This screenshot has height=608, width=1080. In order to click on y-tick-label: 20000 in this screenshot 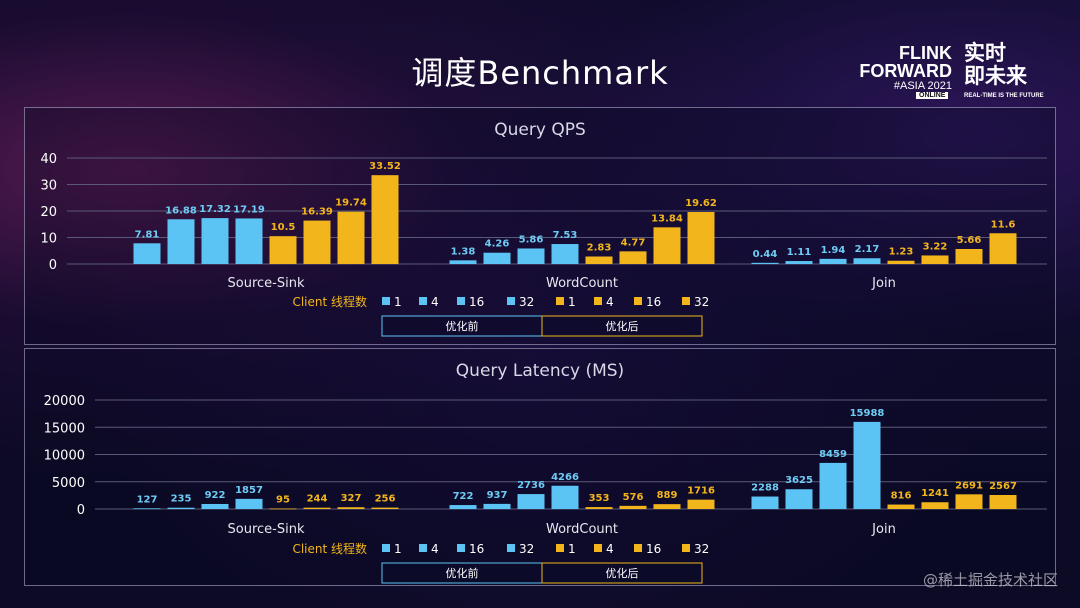, I will do `click(64, 401)`.